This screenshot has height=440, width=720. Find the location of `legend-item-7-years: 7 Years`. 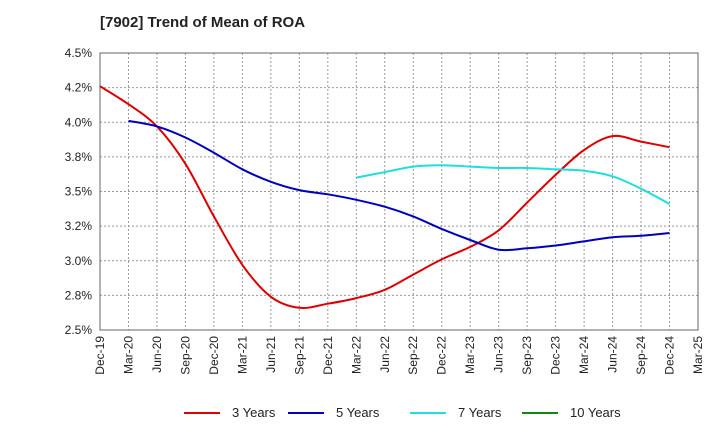

legend-item-7-years: 7 Years is located at coordinates (455, 412).